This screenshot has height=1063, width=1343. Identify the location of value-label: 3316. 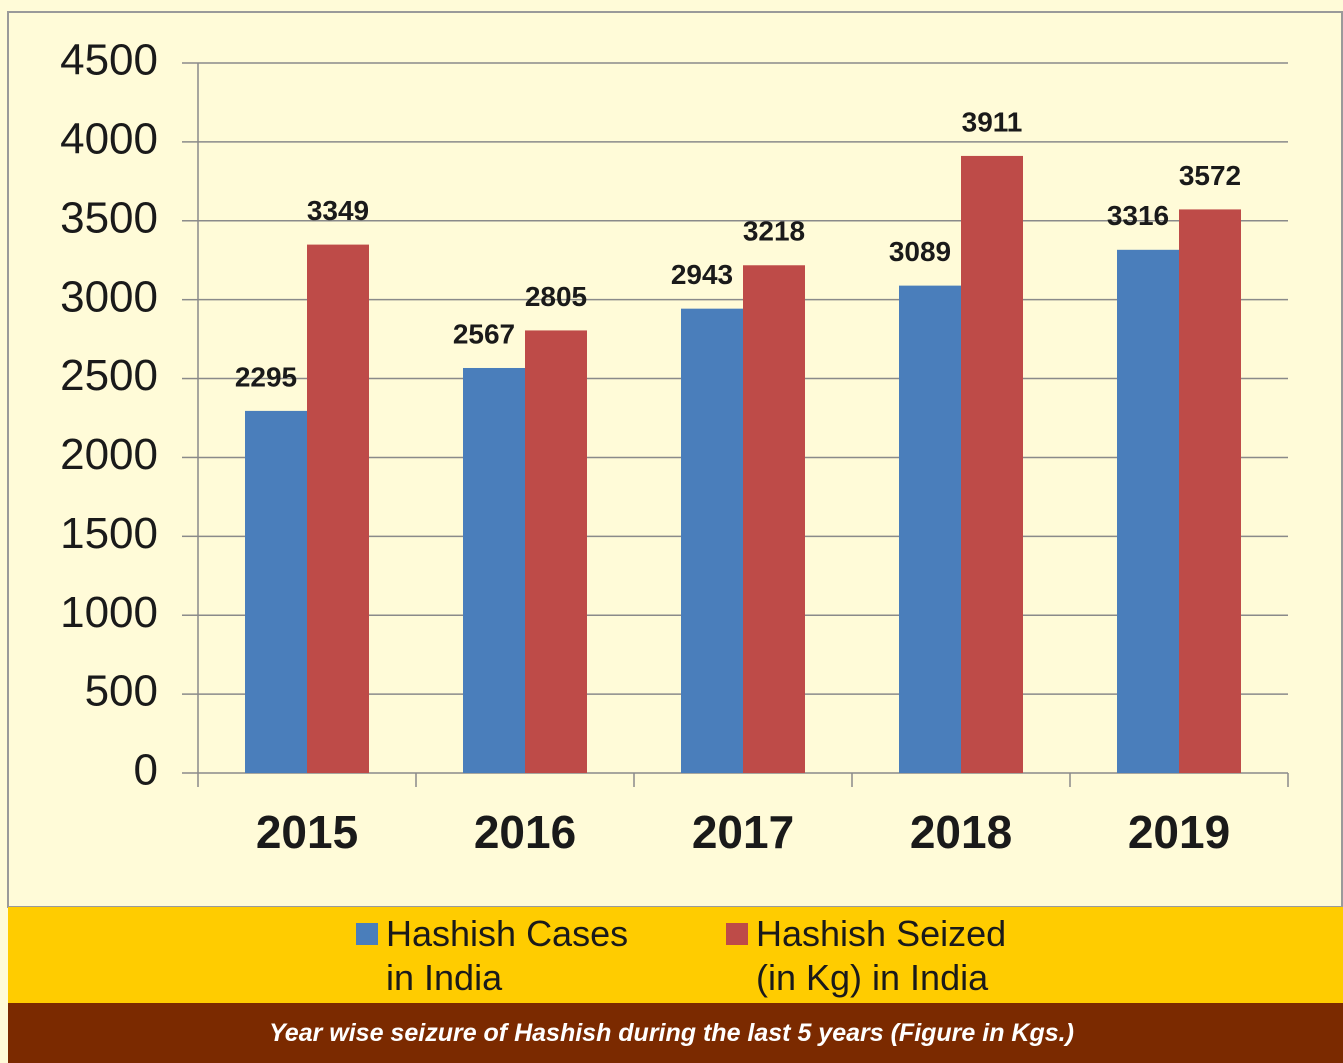
(1138, 215).